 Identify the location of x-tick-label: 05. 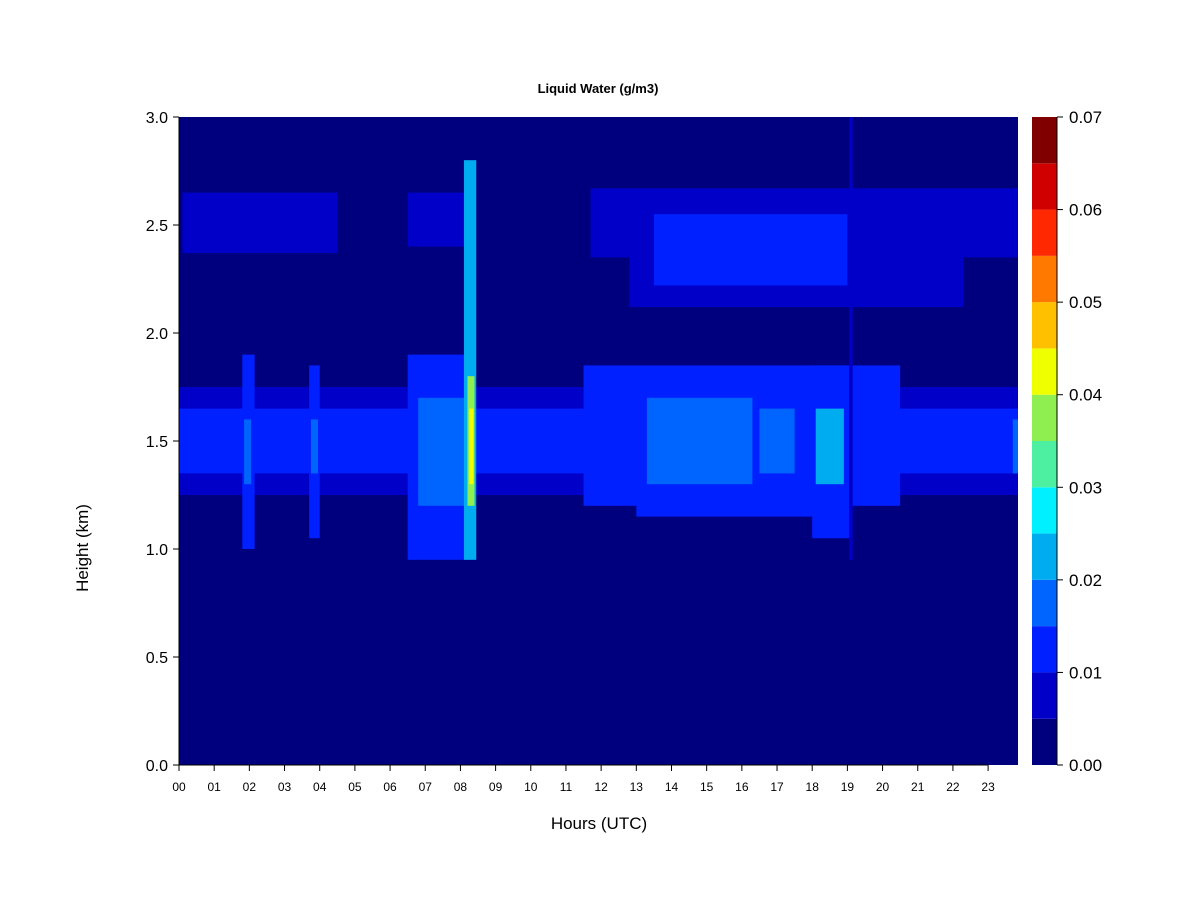
(355, 787).